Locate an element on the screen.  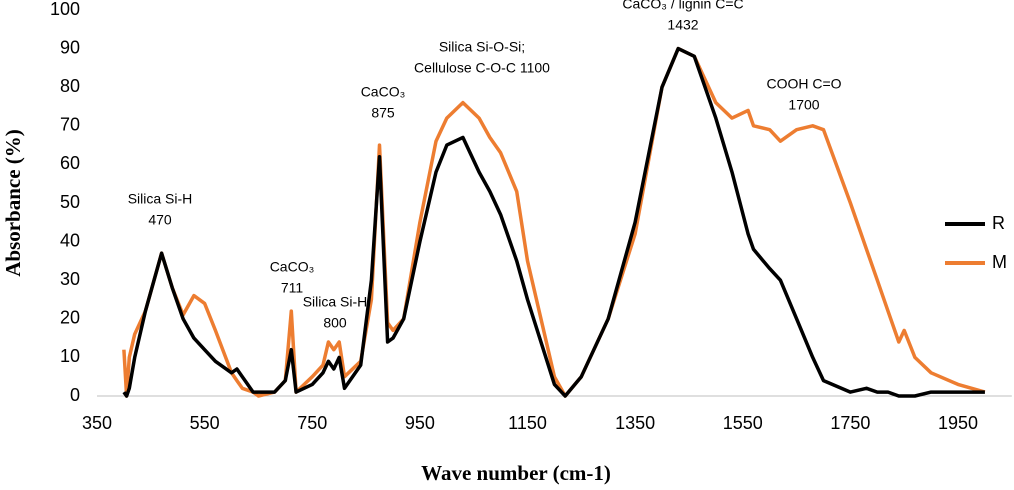
x-tick-label: 1950 is located at coordinates (958, 423).